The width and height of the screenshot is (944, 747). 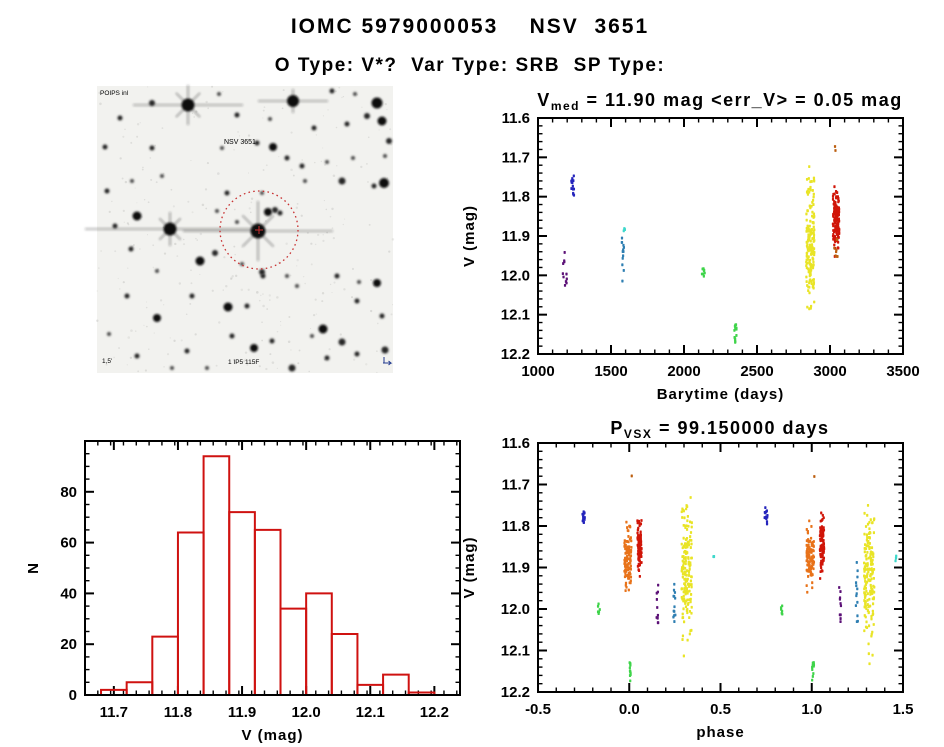 I want to click on y-tick-label: 12.0, so click(x=515, y=609).